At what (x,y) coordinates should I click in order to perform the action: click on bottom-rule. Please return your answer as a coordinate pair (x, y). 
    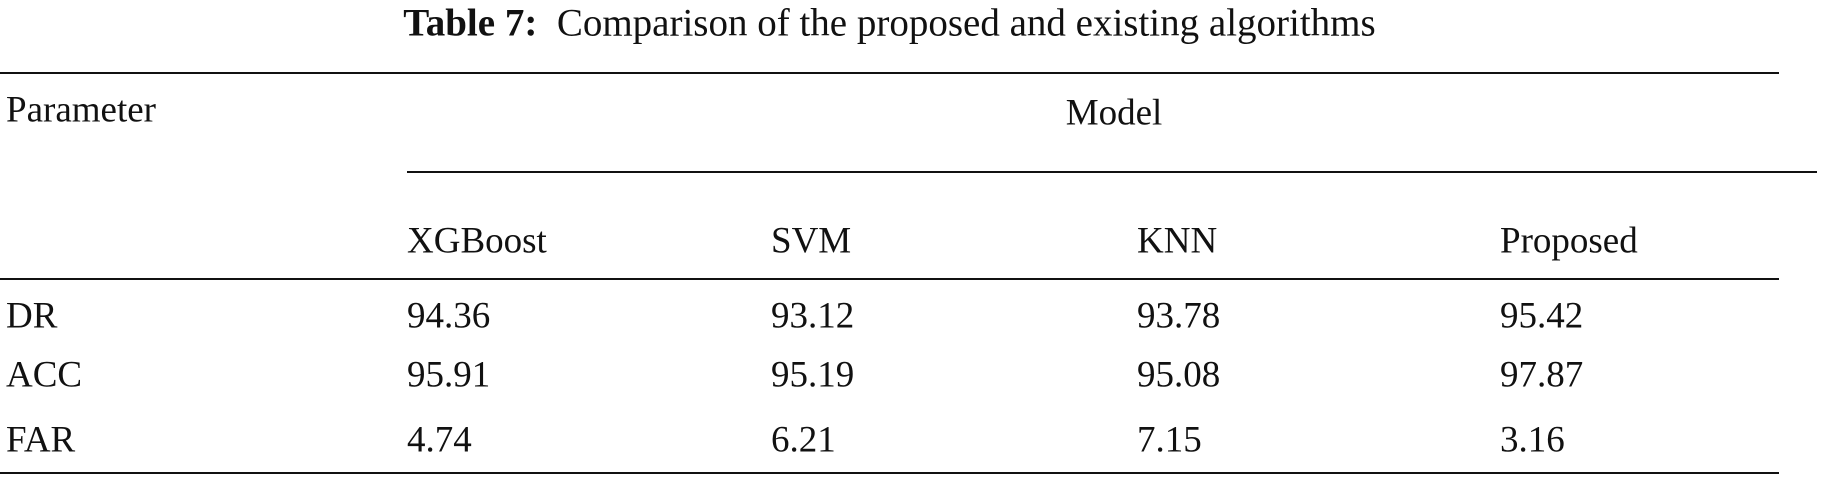
    Looking at the image, I should click on (889, 473).